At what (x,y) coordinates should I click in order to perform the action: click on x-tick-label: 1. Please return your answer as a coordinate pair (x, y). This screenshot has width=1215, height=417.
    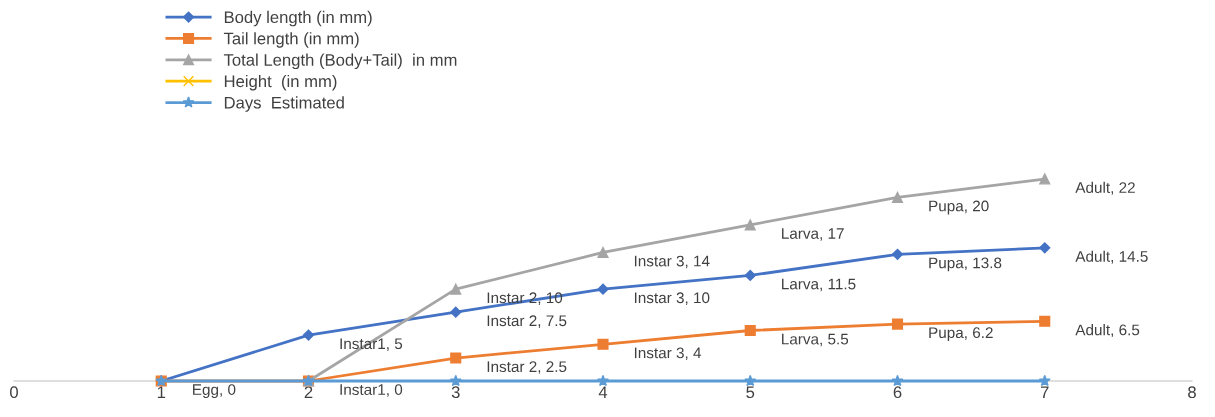
    Looking at the image, I should click on (161, 392).